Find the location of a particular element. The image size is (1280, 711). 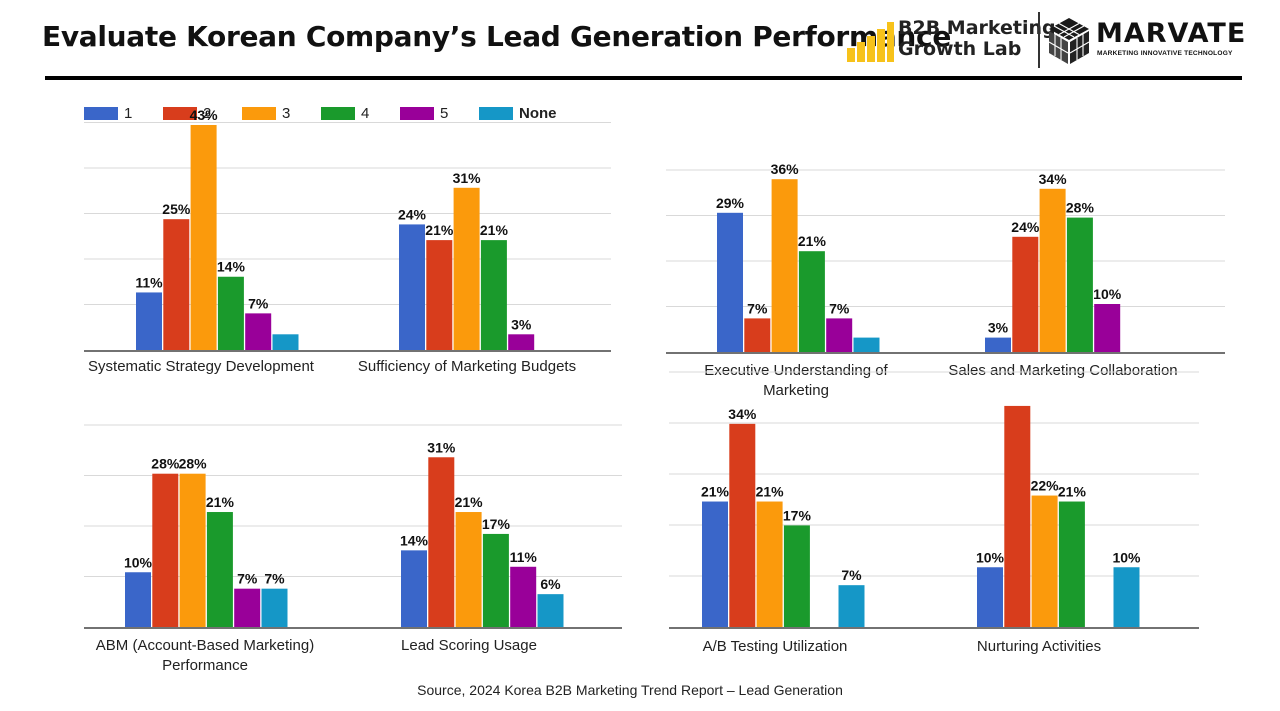

category-label: A/B Testing Utilization is located at coordinates (775, 646).